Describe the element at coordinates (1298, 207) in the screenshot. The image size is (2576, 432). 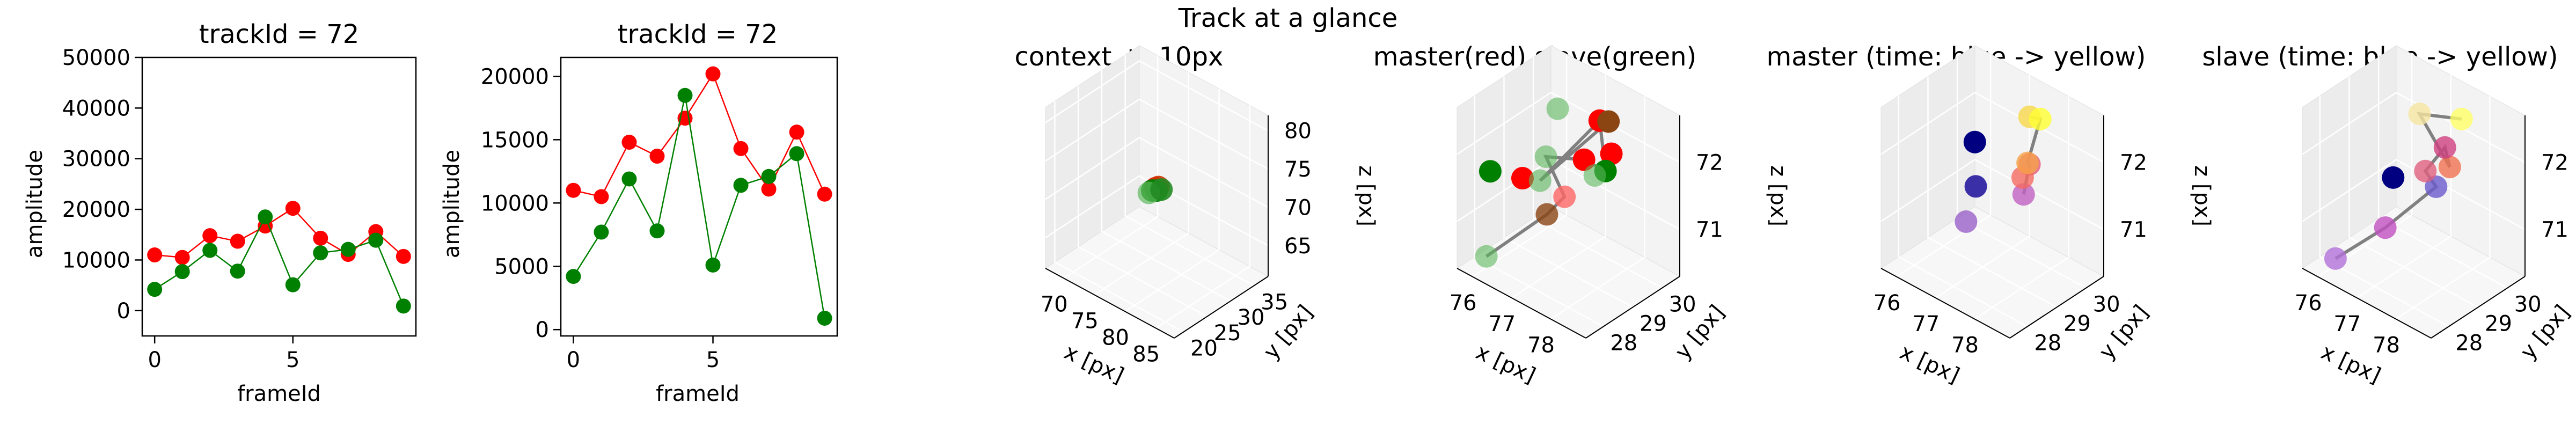
I see `z-tick-label: 70` at that location.